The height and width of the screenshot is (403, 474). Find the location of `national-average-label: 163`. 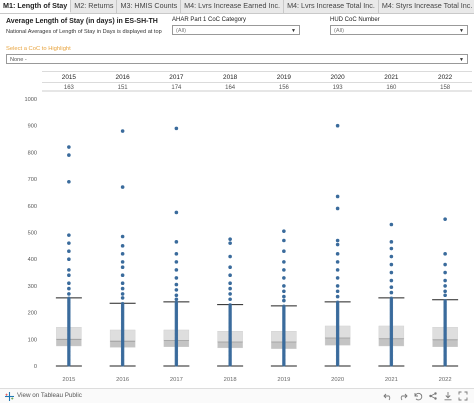

national-average-label: 163 is located at coordinates (69, 88).